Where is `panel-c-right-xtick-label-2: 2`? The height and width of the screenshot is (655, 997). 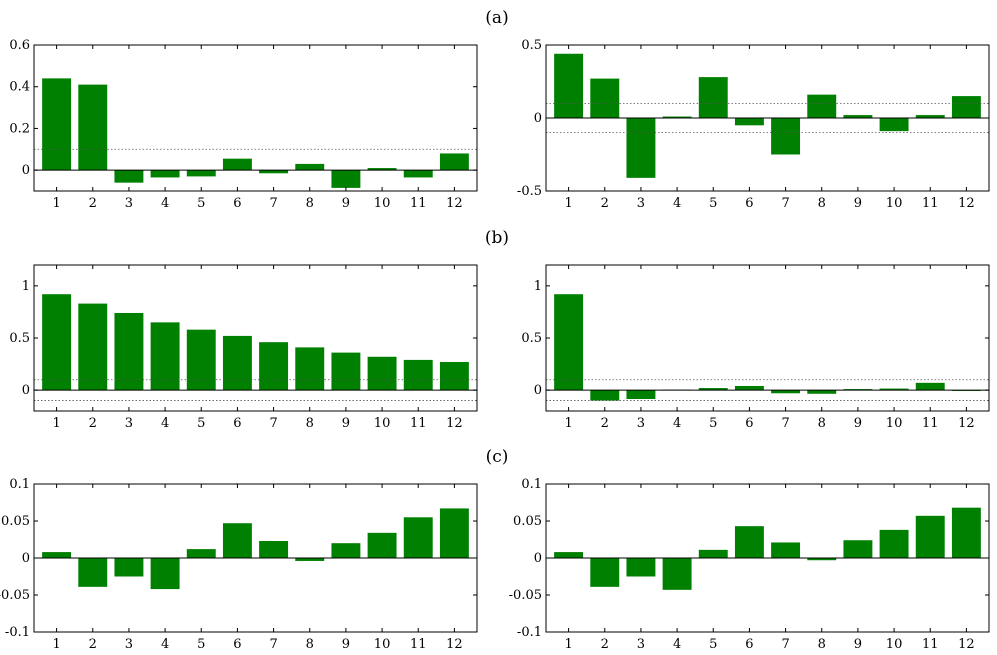 panel-c-right-xtick-label-2: 2 is located at coordinates (605, 644).